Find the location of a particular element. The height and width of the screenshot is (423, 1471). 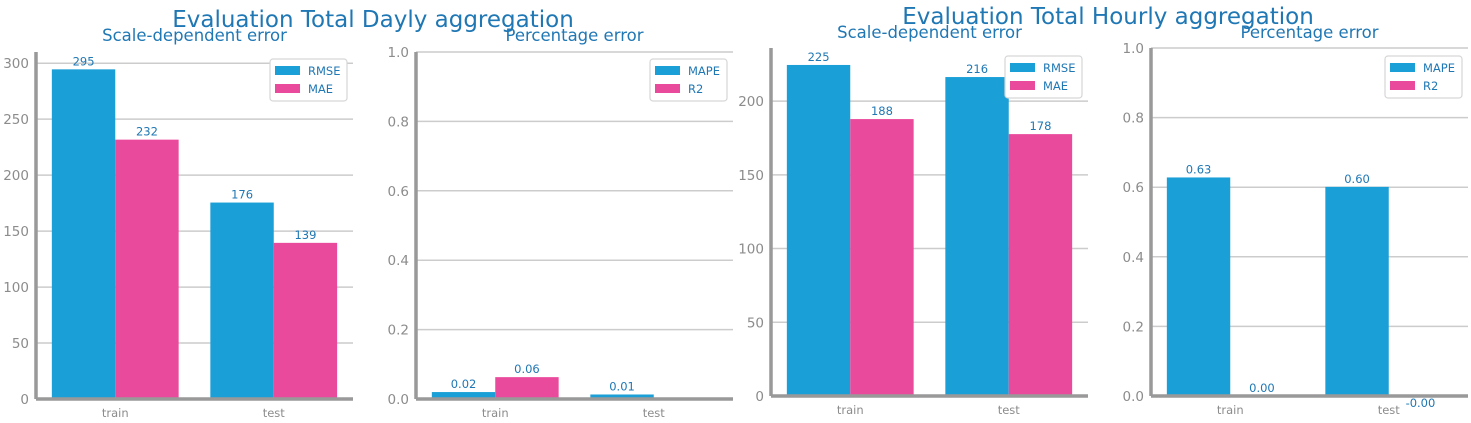

data-label: 0.63 is located at coordinates (1199, 169).